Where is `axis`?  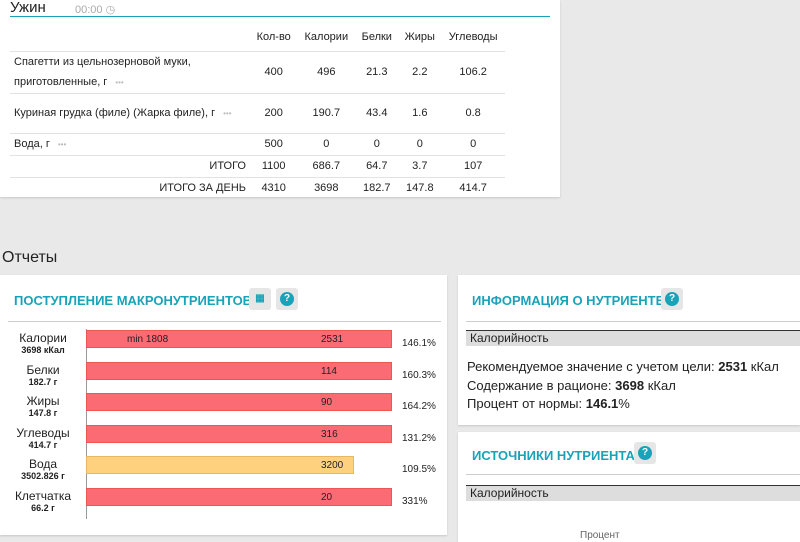 axis is located at coordinates (86, 424).